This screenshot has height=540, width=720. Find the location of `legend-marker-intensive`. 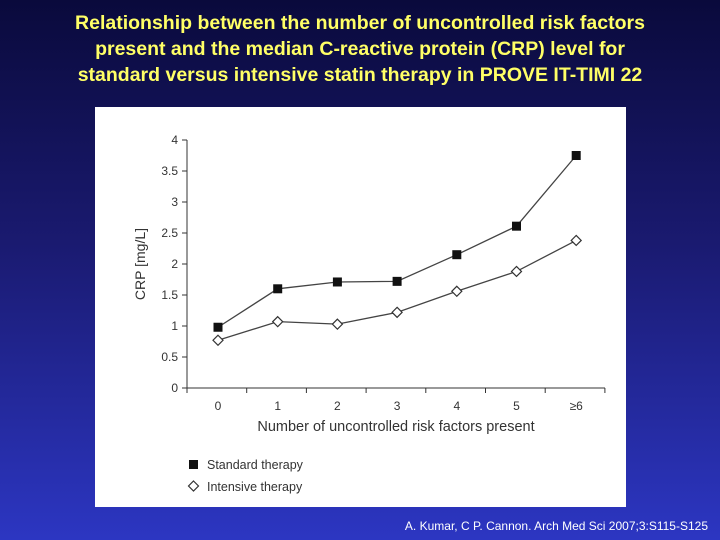

legend-marker-intensive is located at coordinates (193, 486).